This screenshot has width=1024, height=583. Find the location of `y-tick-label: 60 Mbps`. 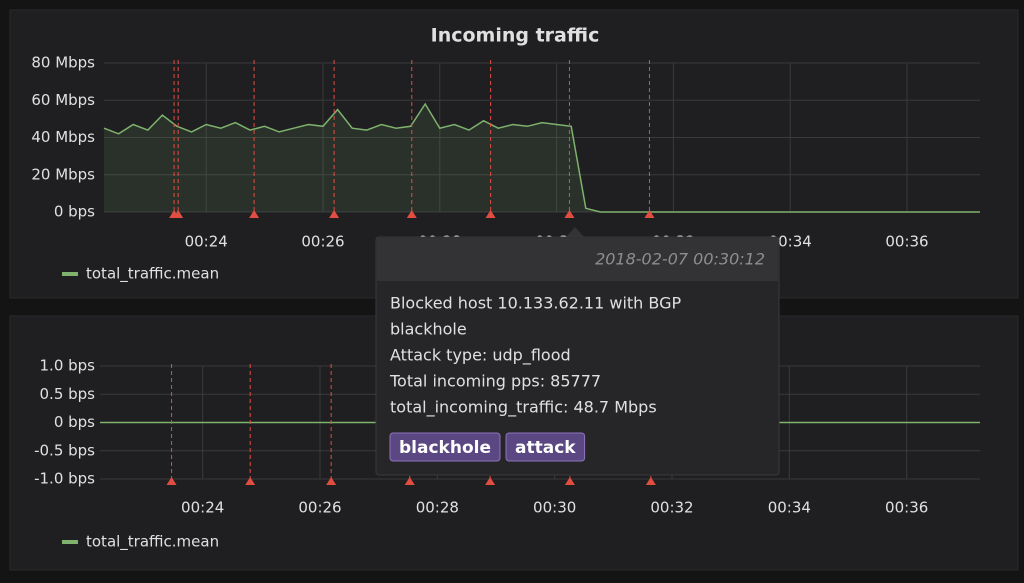

y-tick-label: 60 Mbps is located at coordinates (63, 100).